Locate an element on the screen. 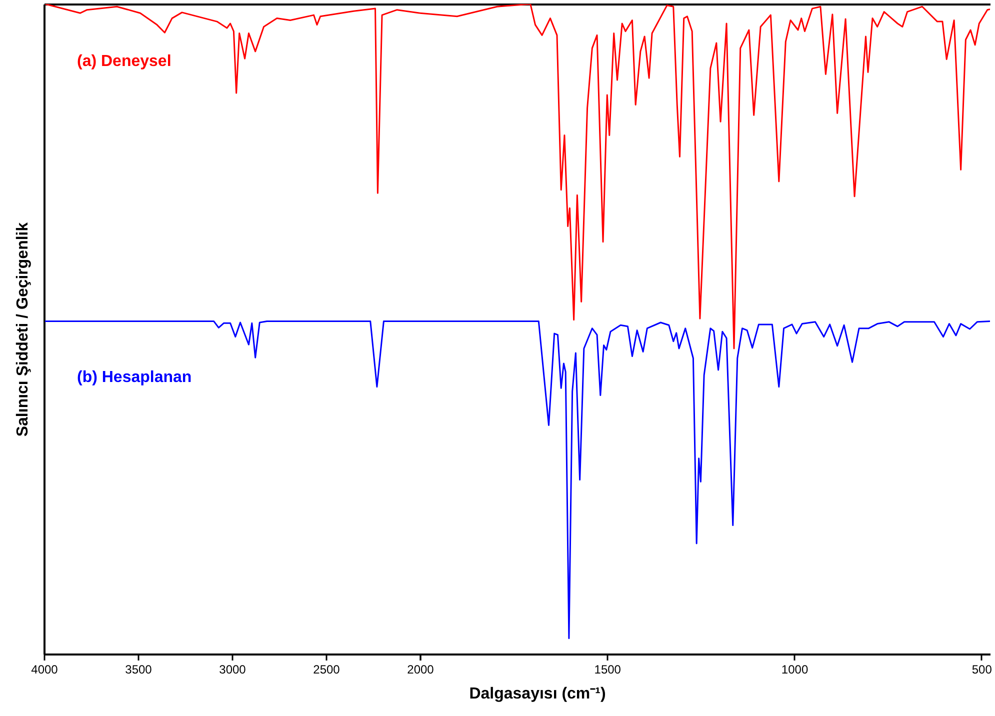 The width and height of the screenshot is (995, 716). x-tick-label: 3500 is located at coordinates (138, 669).